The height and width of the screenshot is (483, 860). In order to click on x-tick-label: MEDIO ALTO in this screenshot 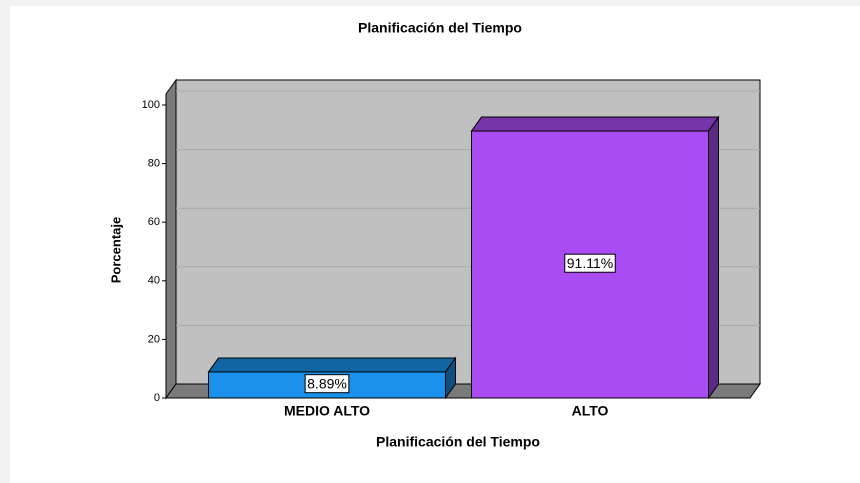, I will do `click(327, 411)`.